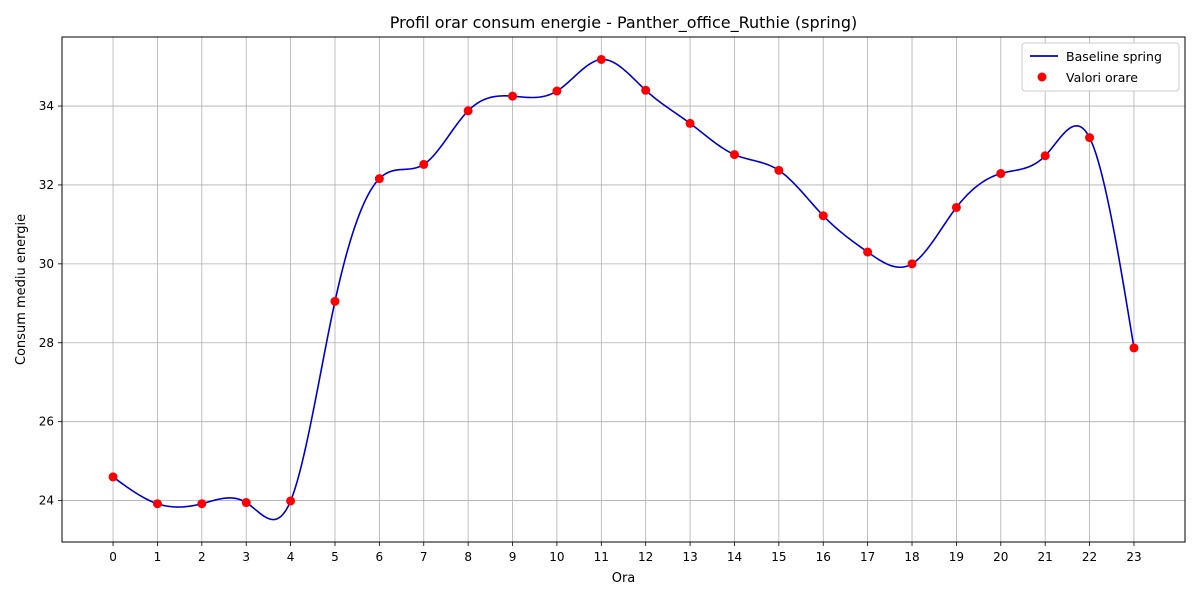 The height and width of the screenshot is (600, 1200). What do you see at coordinates (1133, 557) in the screenshot?
I see `x-tick-label: 23` at bounding box center [1133, 557].